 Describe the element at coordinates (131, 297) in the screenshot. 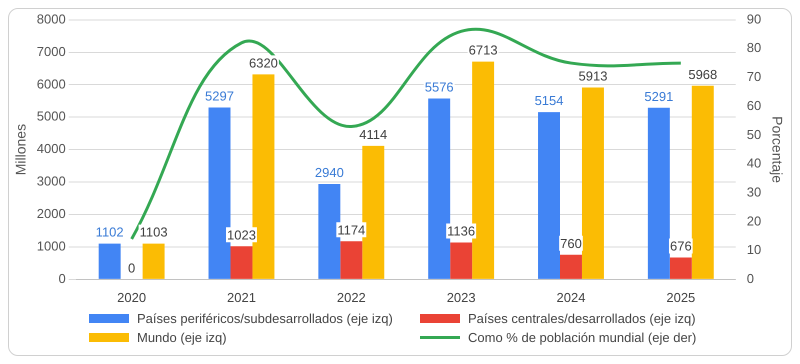

I see `x-tick-label: 2020` at that location.